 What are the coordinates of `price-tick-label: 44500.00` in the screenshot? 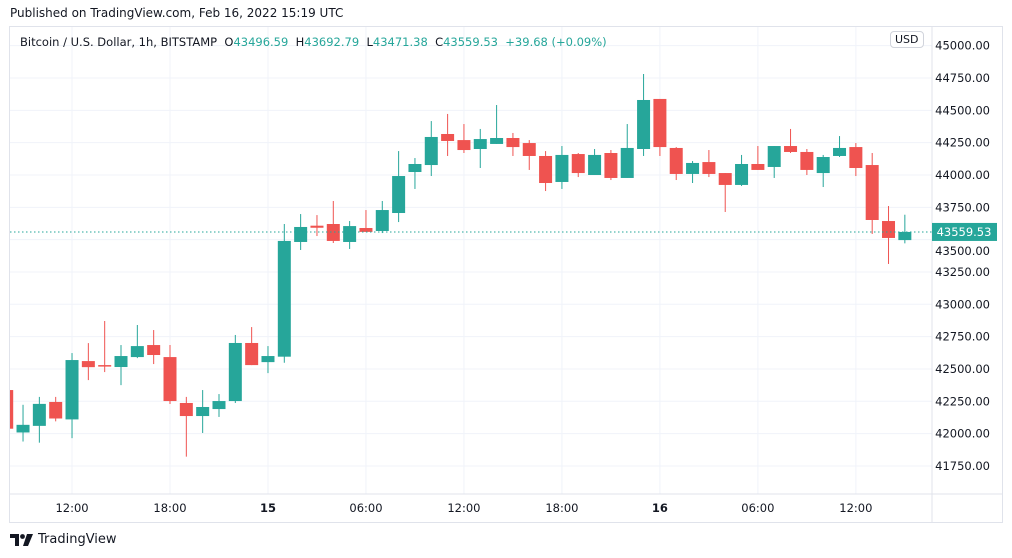 It's located at (962, 110).